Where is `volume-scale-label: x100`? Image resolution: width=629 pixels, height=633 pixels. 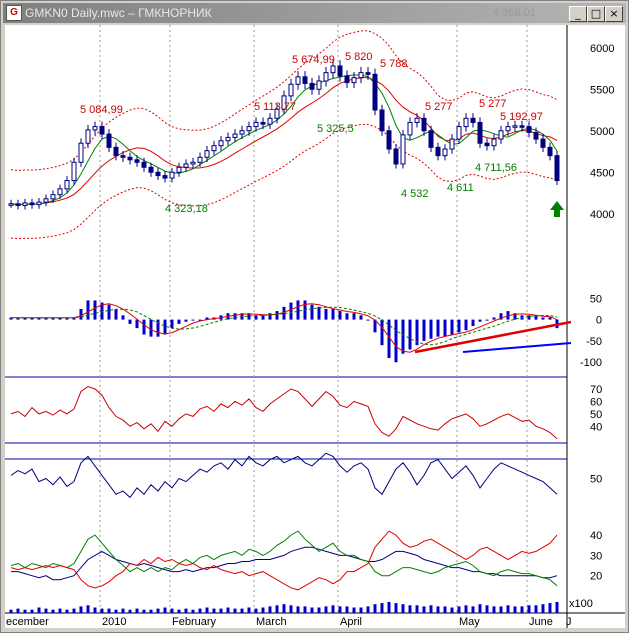
volume-scale-label: x100 is located at coordinates (581, 604).